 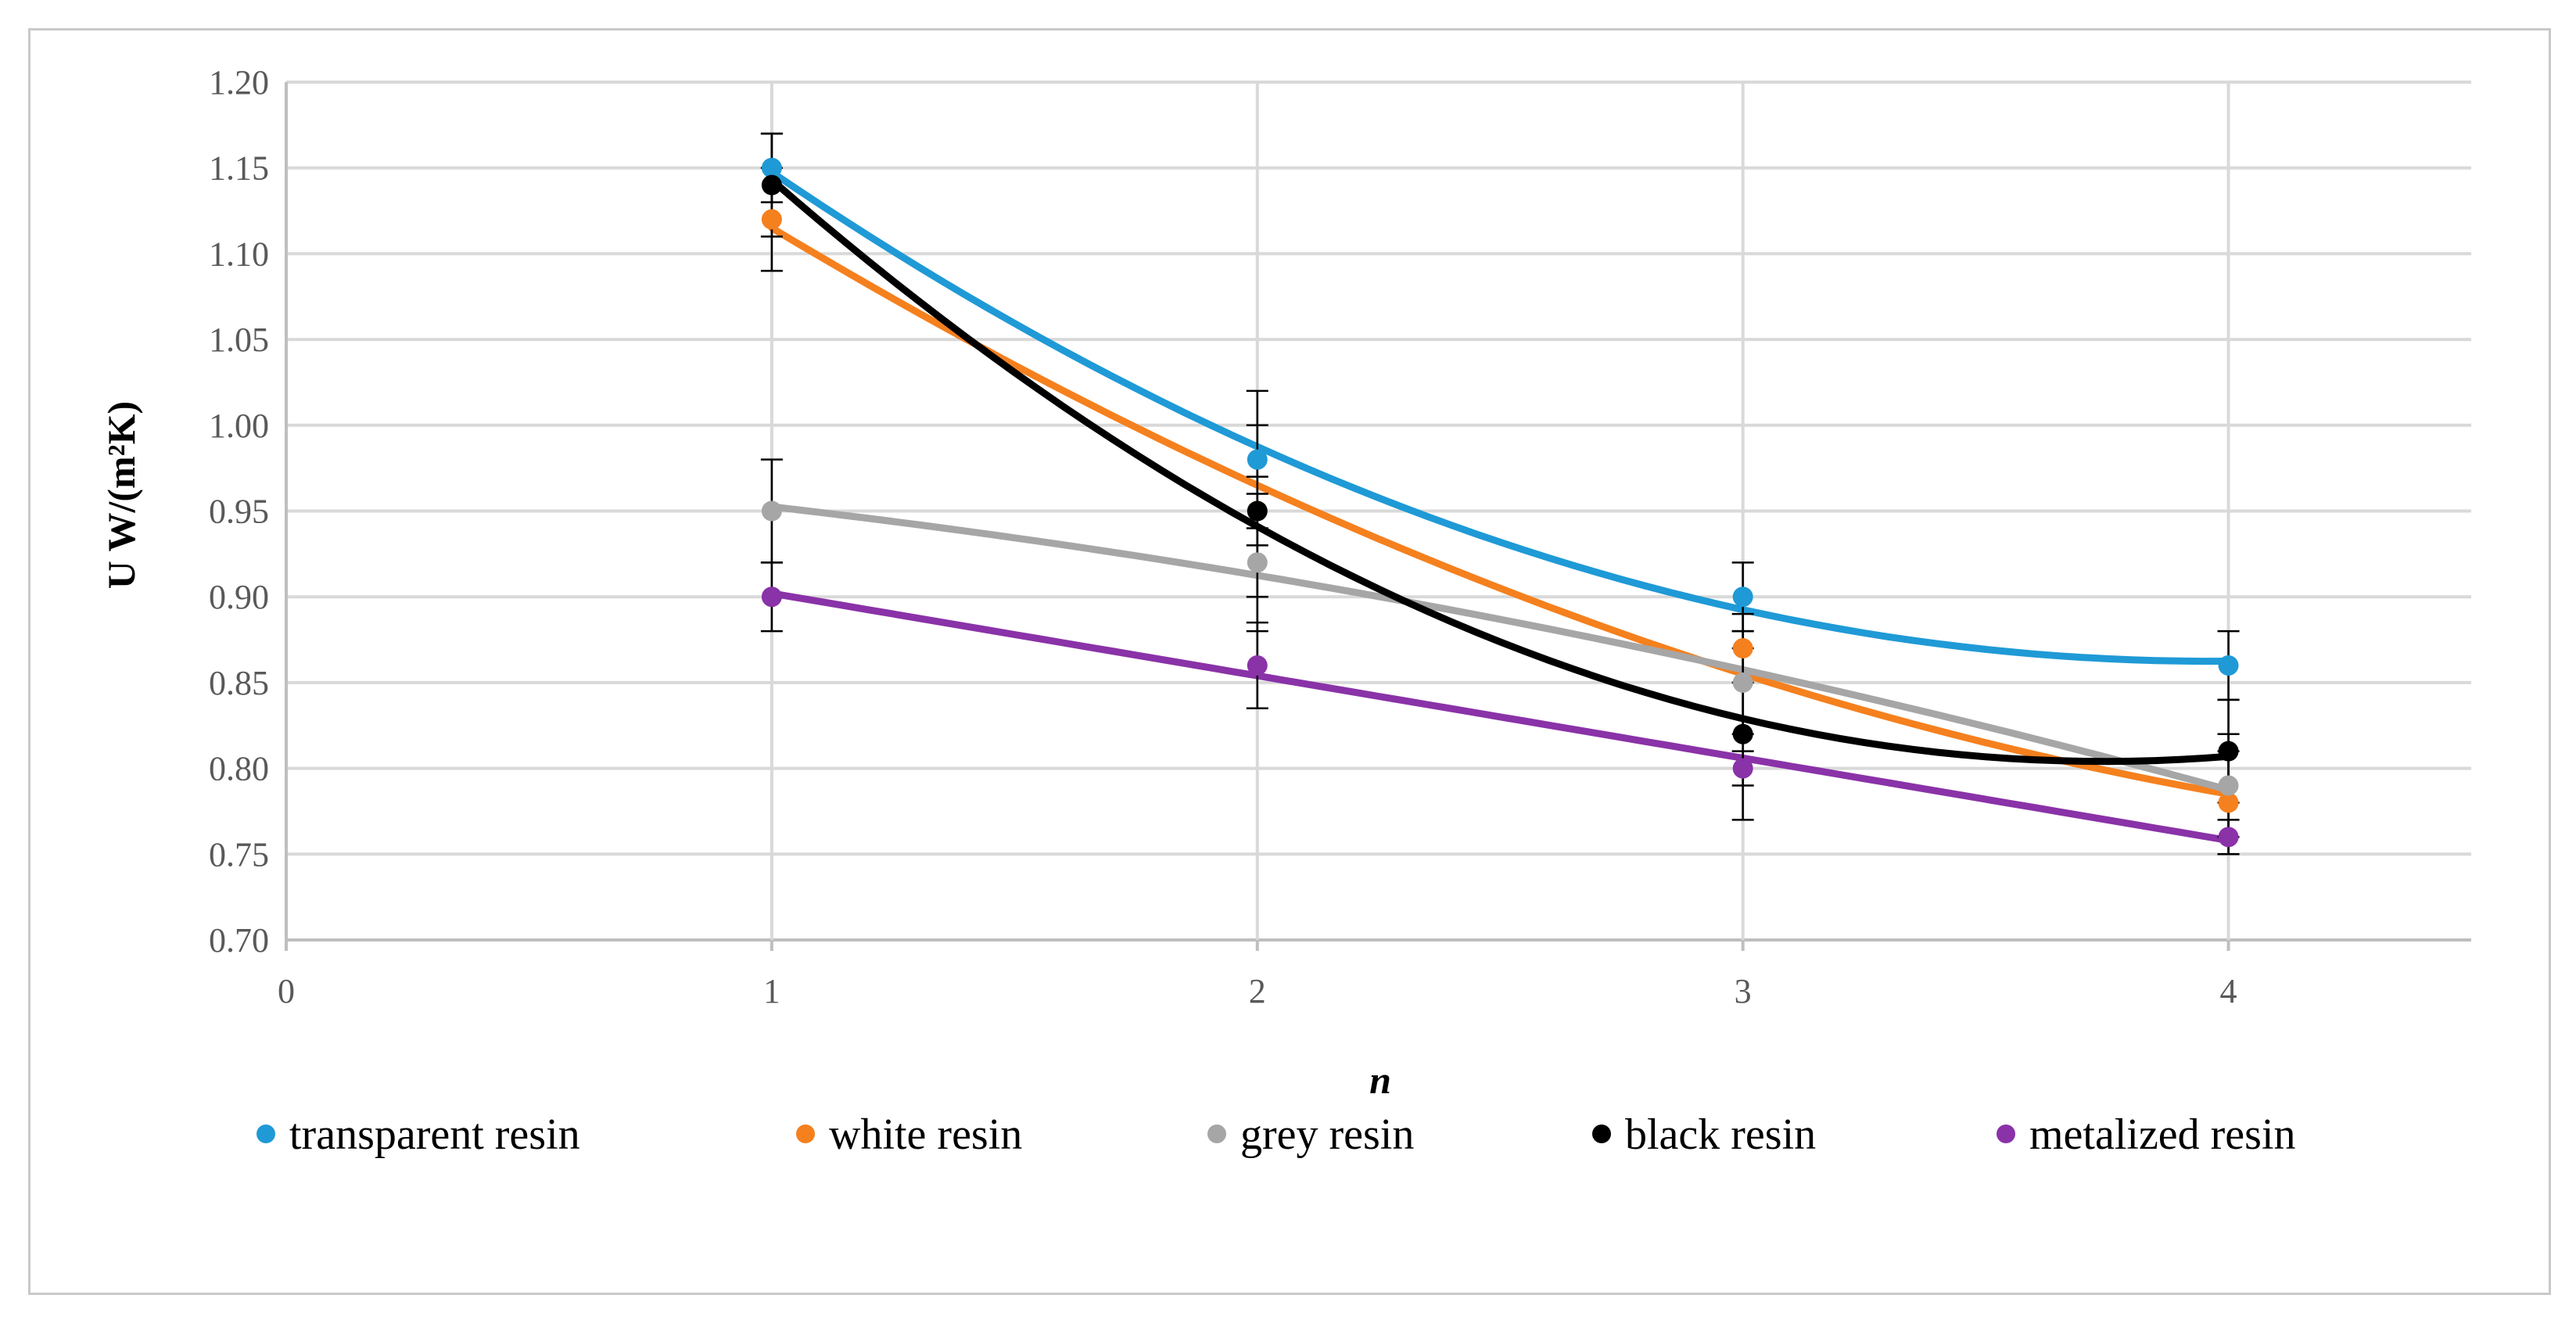 What do you see at coordinates (1327, 1134) in the screenshot?
I see `legend-label-grey-resin: grey resin` at bounding box center [1327, 1134].